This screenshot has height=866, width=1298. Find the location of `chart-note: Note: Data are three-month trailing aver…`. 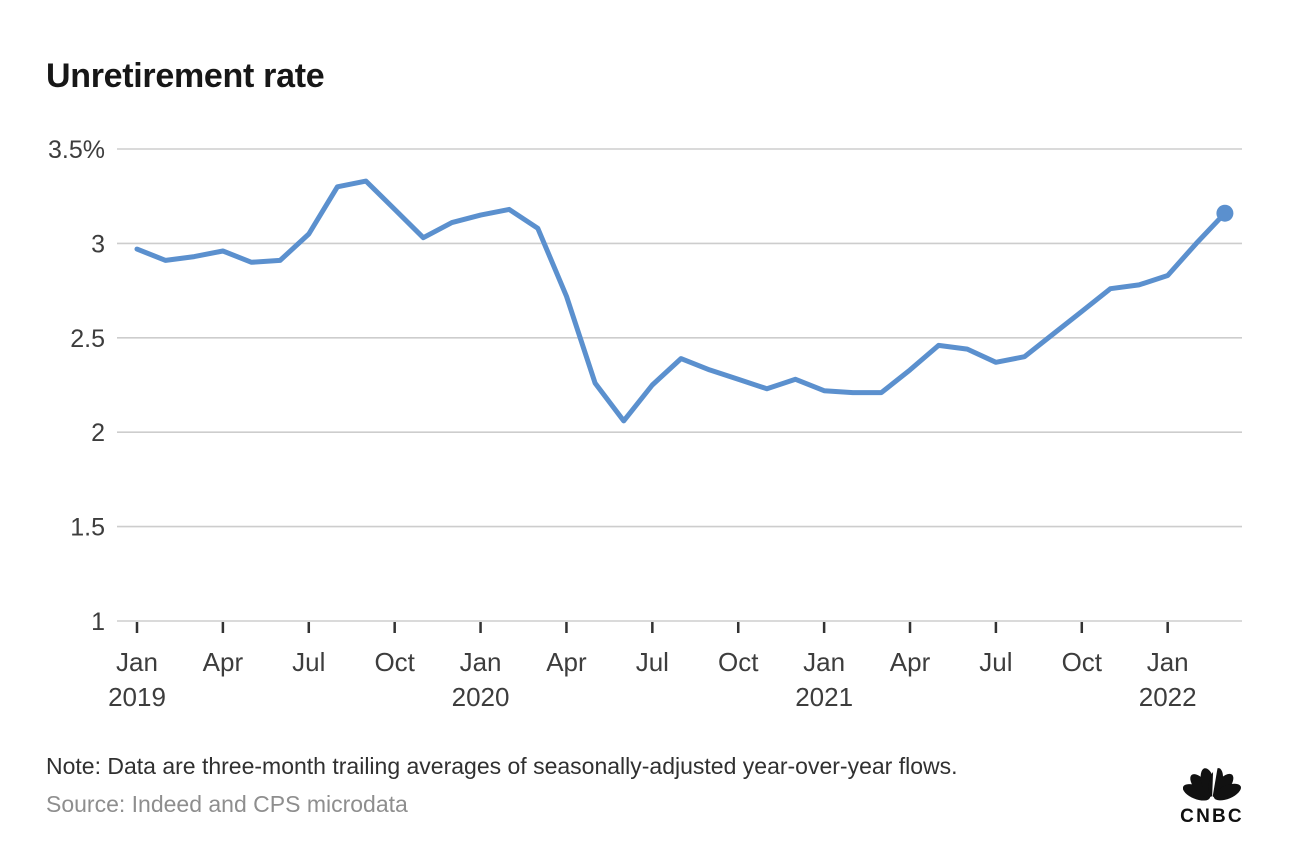

chart-note: Note: Data are three-month trailing aver… is located at coordinates (502, 766).